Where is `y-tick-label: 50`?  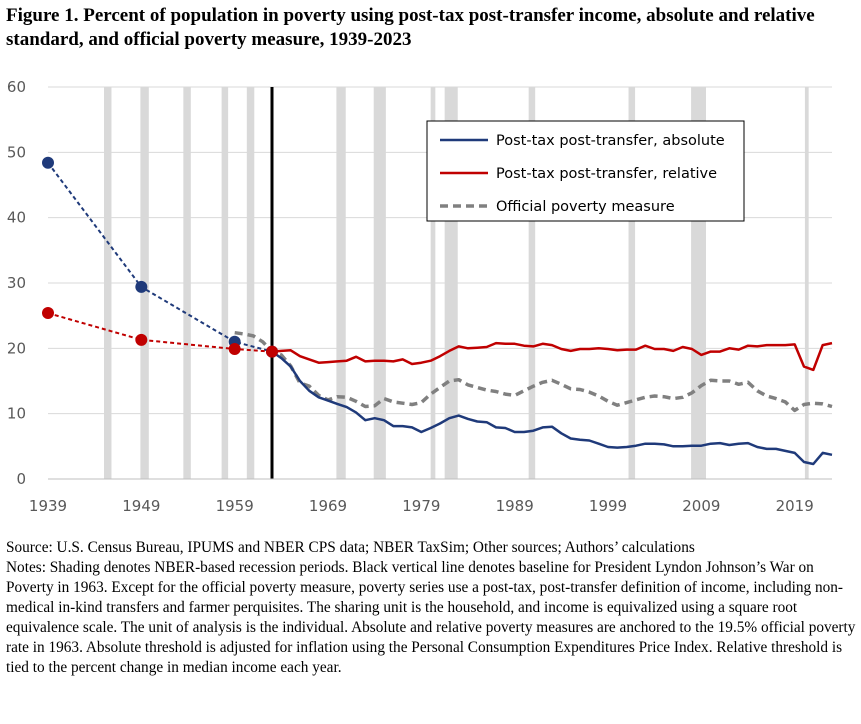 y-tick-label: 50 is located at coordinates (16, 152).